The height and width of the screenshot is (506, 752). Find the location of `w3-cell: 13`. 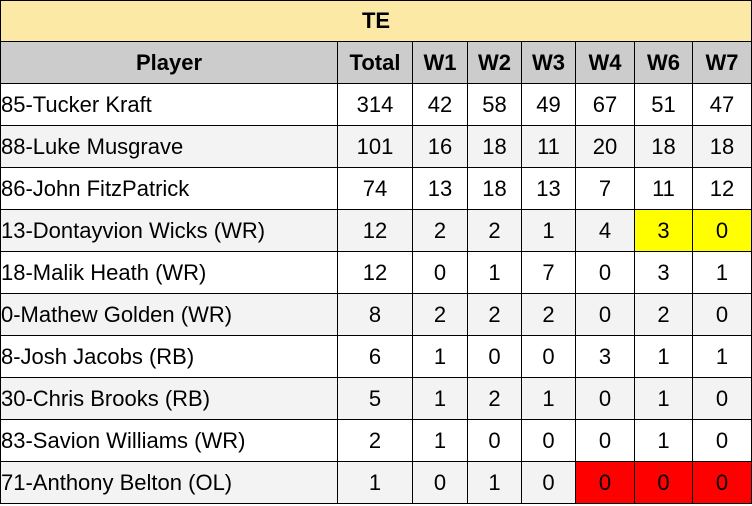

w3-cell: 13 is located at coordinates (548, 188).